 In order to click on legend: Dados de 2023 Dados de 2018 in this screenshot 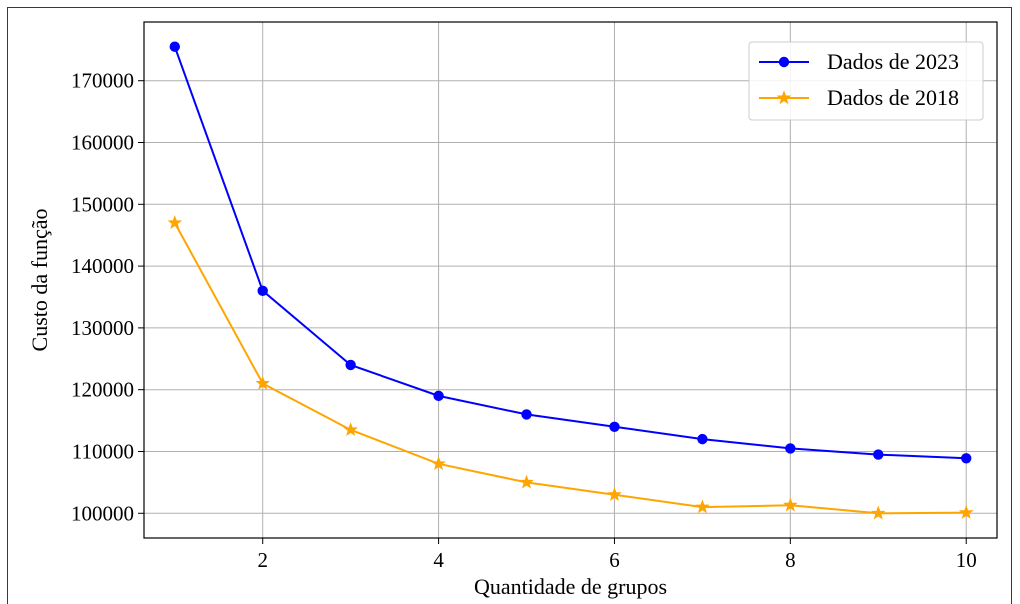, I will do `click(866, 81)`.